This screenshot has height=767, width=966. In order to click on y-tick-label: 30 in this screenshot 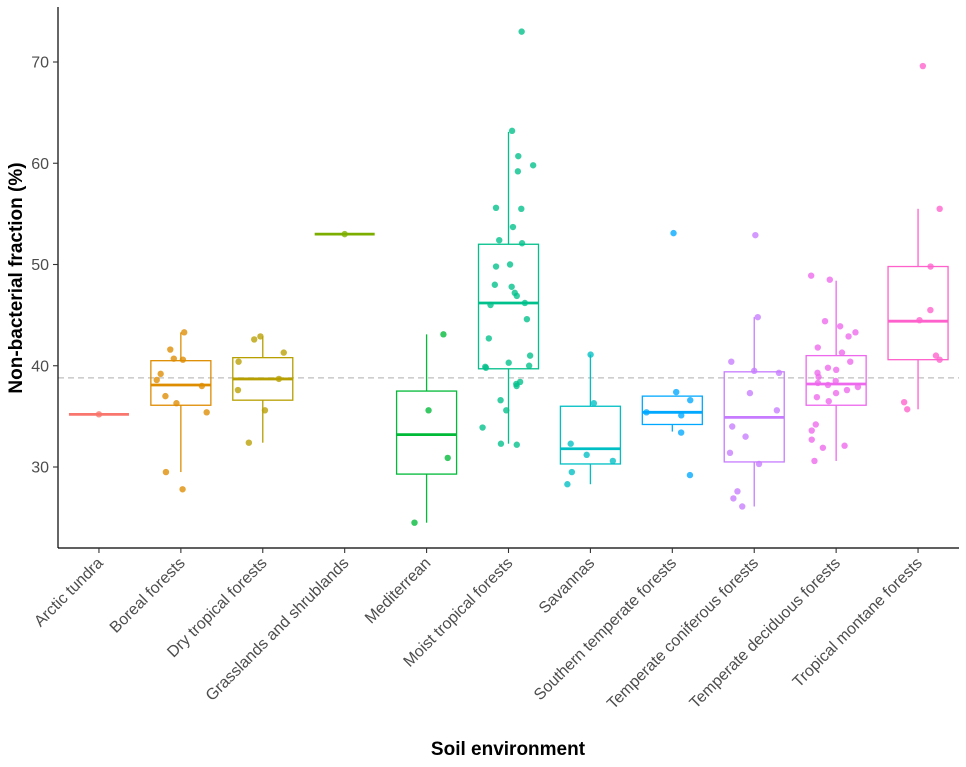, I will do `click(40, 468)`.